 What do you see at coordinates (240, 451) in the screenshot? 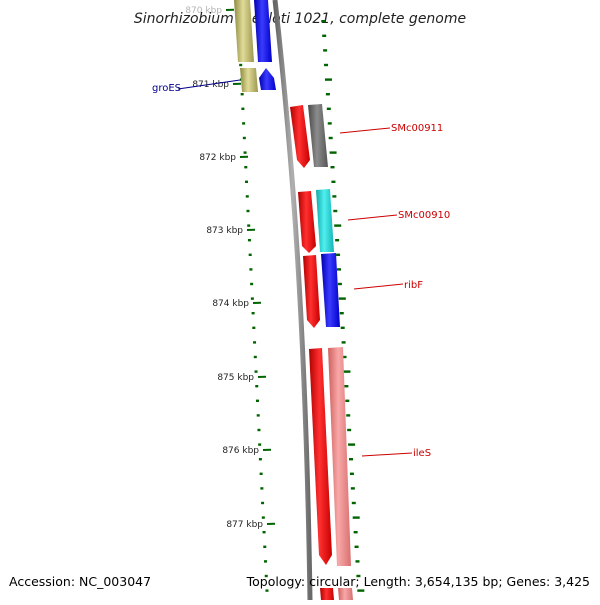
I see `kbp-tick-label: 876 kbp` at bounding box center [240, 451].